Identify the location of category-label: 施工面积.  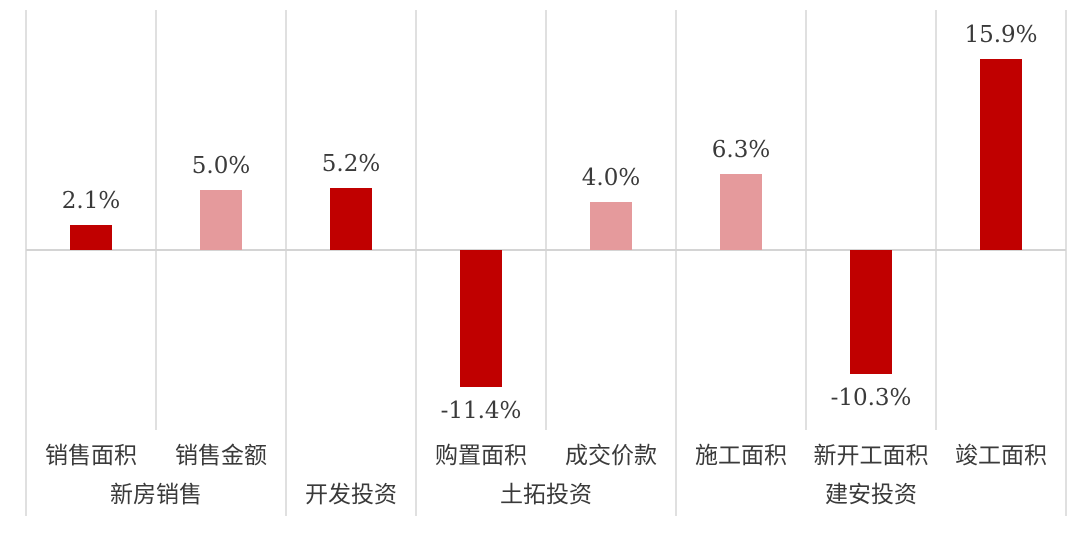
(741, 456).